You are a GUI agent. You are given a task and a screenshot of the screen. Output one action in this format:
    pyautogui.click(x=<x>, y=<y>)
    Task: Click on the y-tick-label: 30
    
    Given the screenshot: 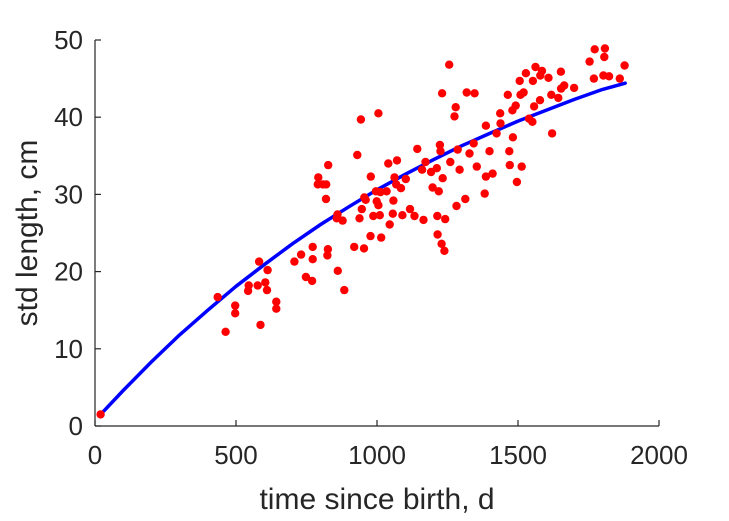 What is the action you would take?
    pyautogui.click(x=68, y=194)
    